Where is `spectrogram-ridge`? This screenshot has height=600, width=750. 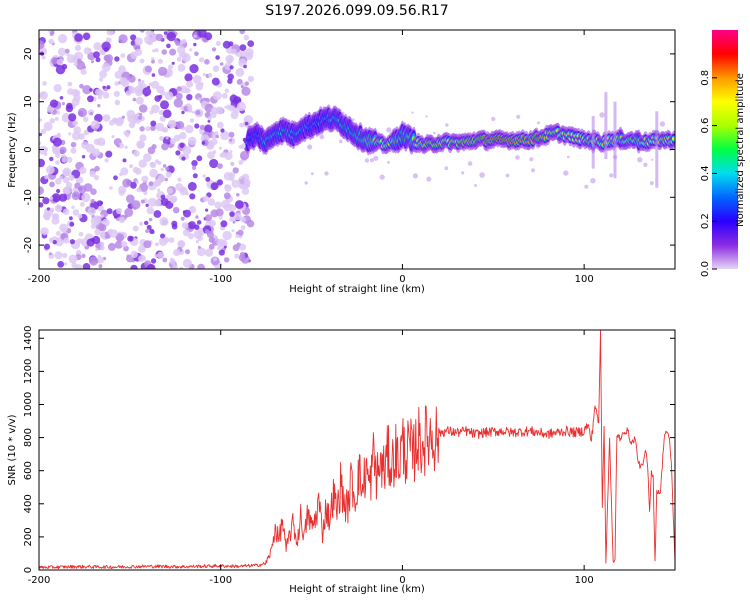
spectrogram-ridge is located at coordinates (460, 140).